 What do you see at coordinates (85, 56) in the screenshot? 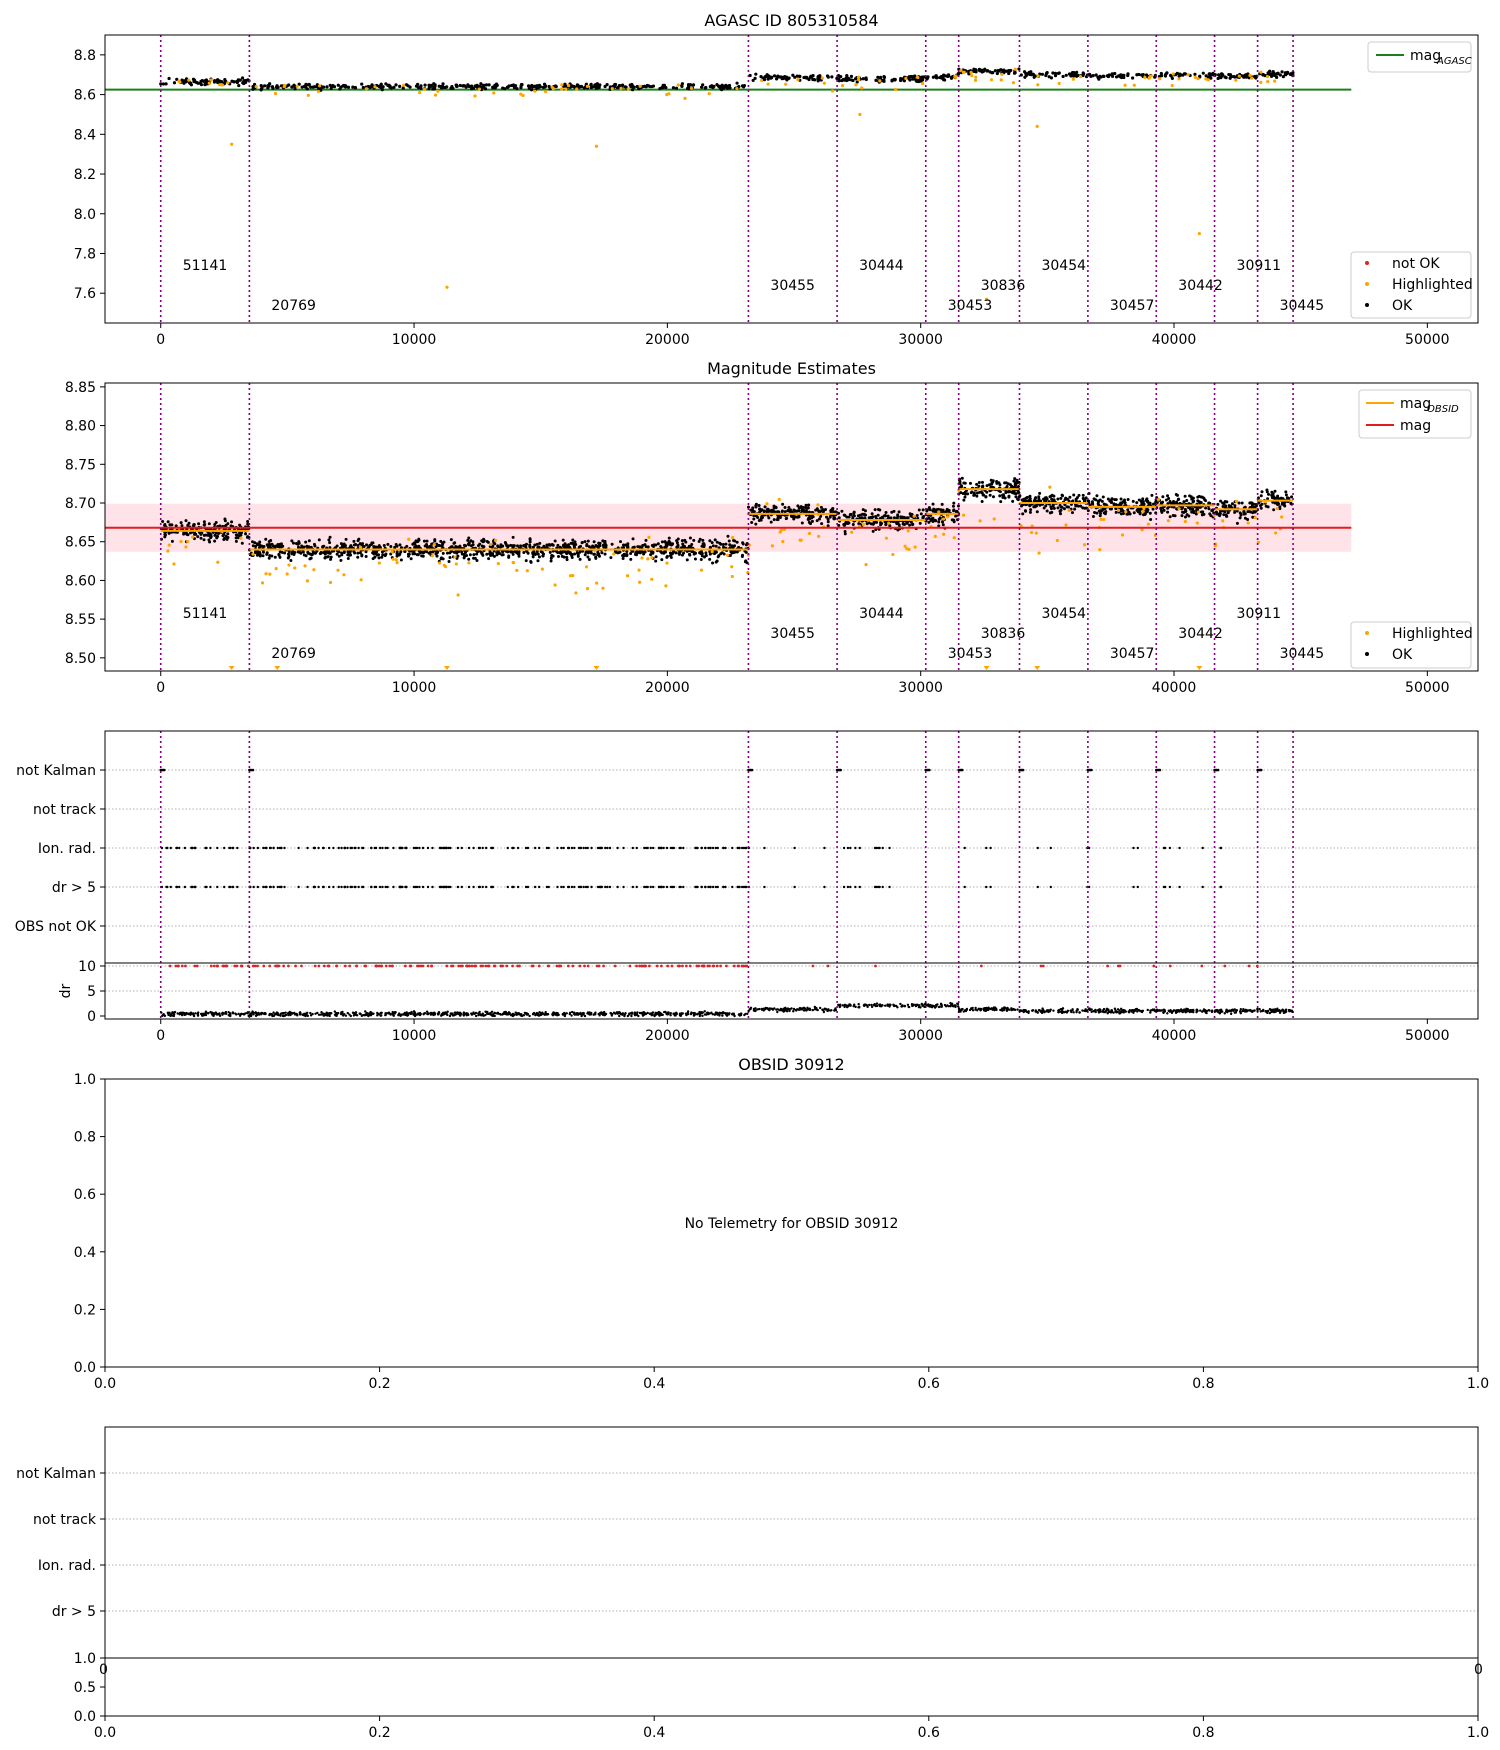
I see `y-tick-label: 8.8` at bounding box center [85, 56].